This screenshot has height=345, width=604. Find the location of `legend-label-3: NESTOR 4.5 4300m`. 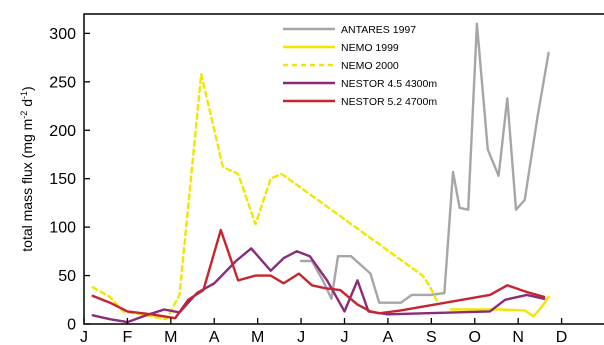

legend-label-3: NESTOR 4.5 4300m is located at coordinates (389, 84).